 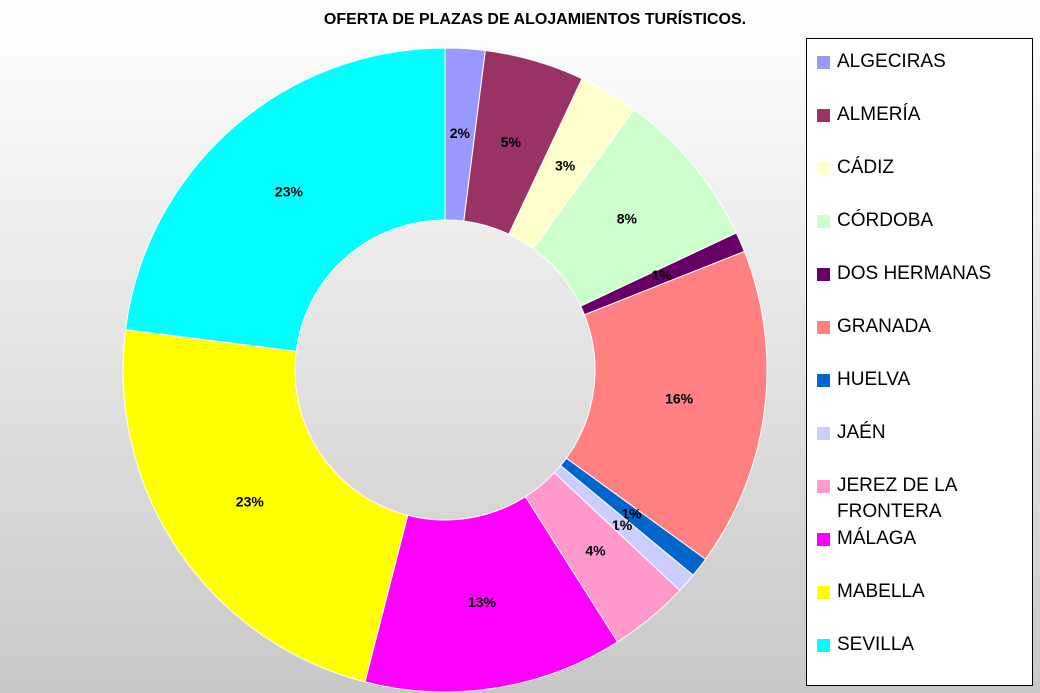 What do you see at coordinates (482, 602) in the screenshot?
I see `data-label: 13%` at bounding box center [482, 602].